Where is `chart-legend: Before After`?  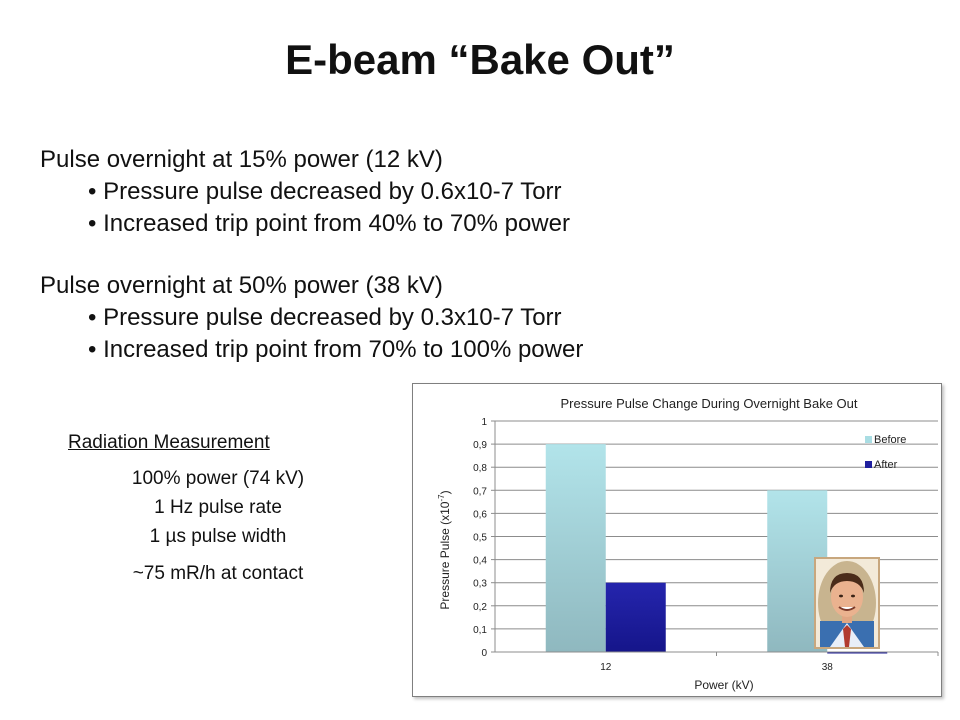
chart-legend: Before After is located at coordinates (885, 452).